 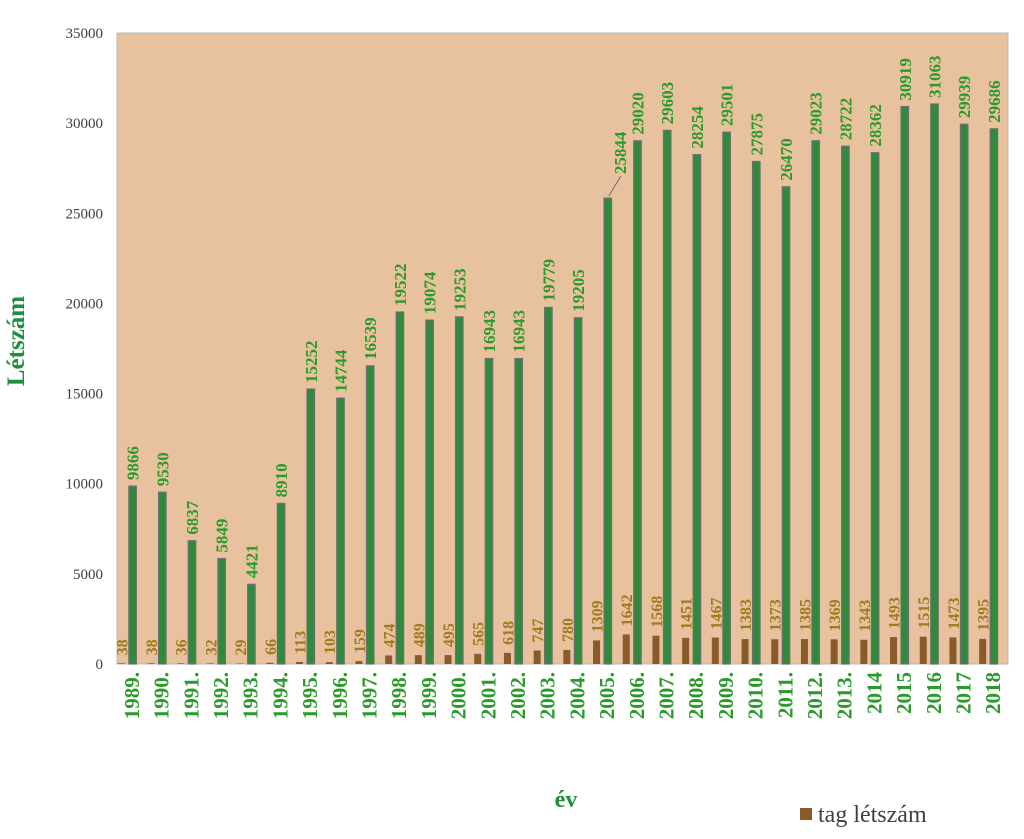 What do you see at coordinates (756, 134) in the screenshot?
I see `main-data-label: 27875` at bounding box center [756, 134].